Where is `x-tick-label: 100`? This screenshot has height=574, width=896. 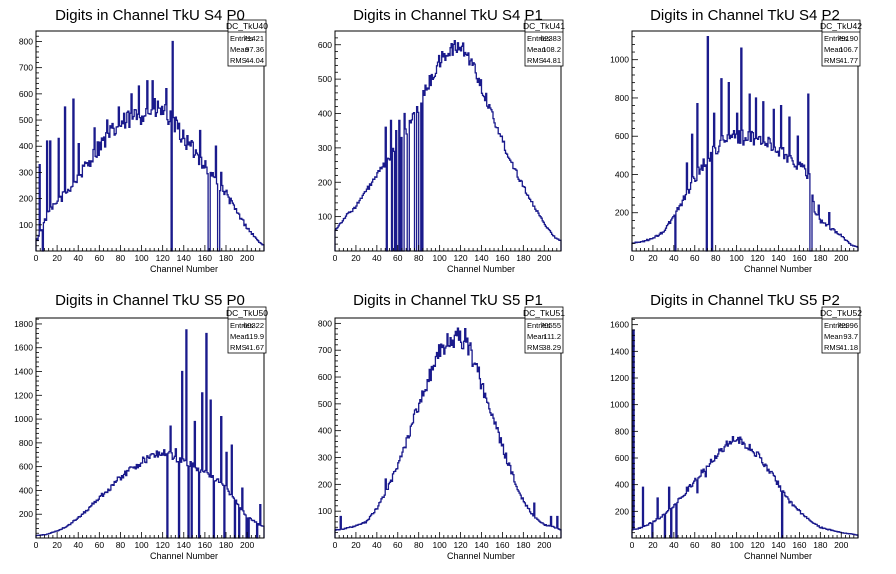
x-tick-label: 100 is located at coordinates (141, 258).